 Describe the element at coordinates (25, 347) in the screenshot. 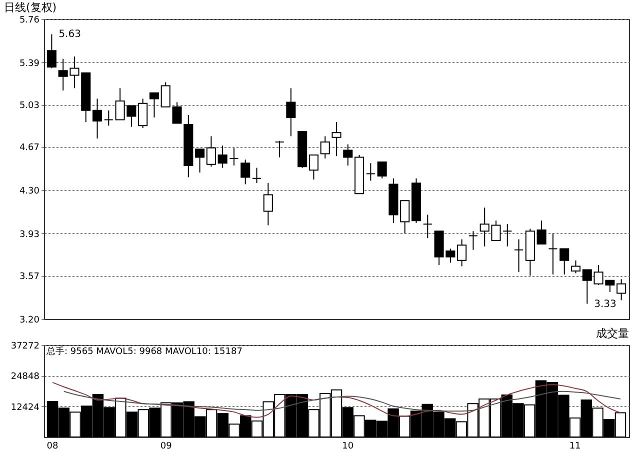

I see `y-tick-label: 37272` at that location.